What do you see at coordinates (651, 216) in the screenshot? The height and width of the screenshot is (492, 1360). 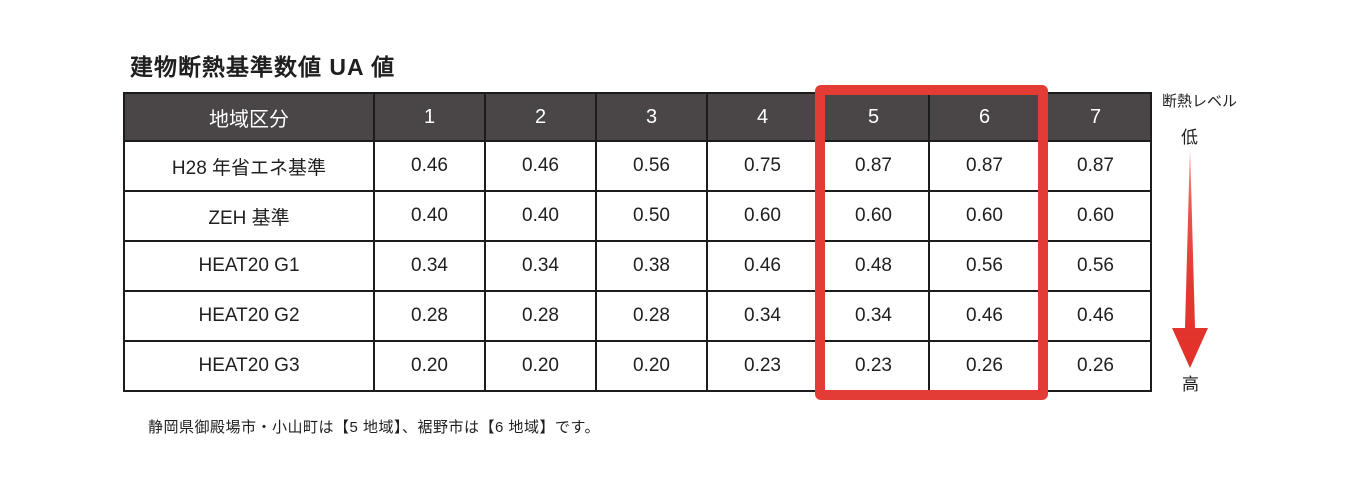 I see `cell: 0.50` at bounding box center [651, 216].